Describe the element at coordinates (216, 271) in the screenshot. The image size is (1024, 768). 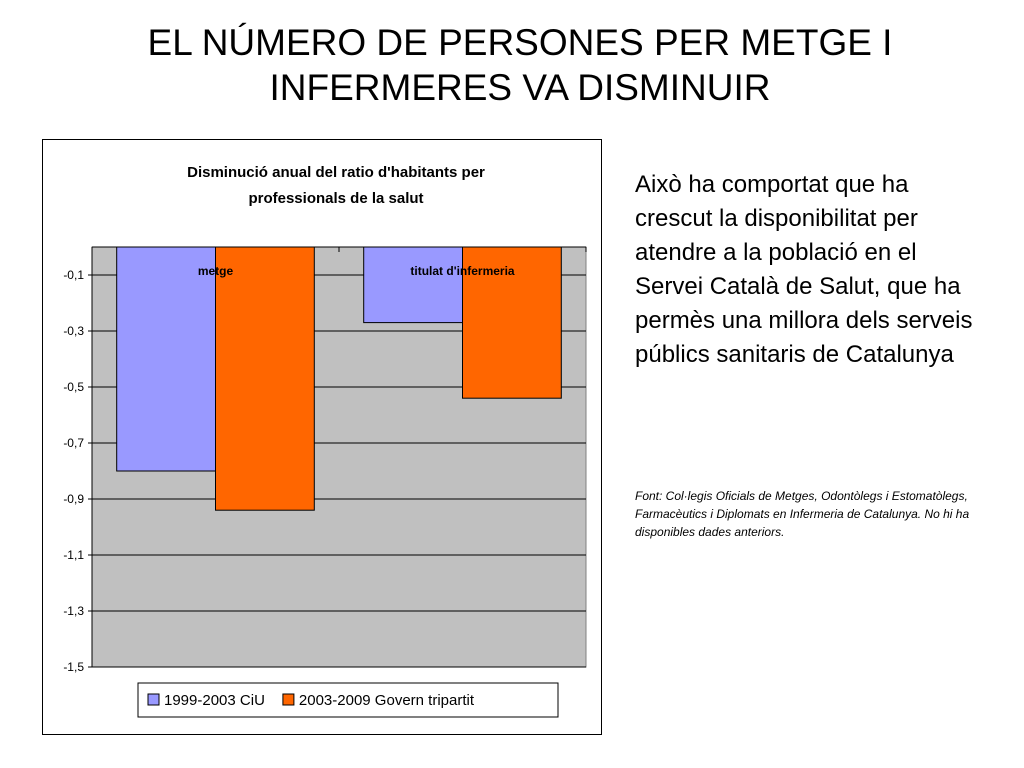
I see `category-label-1: metge` at that location.